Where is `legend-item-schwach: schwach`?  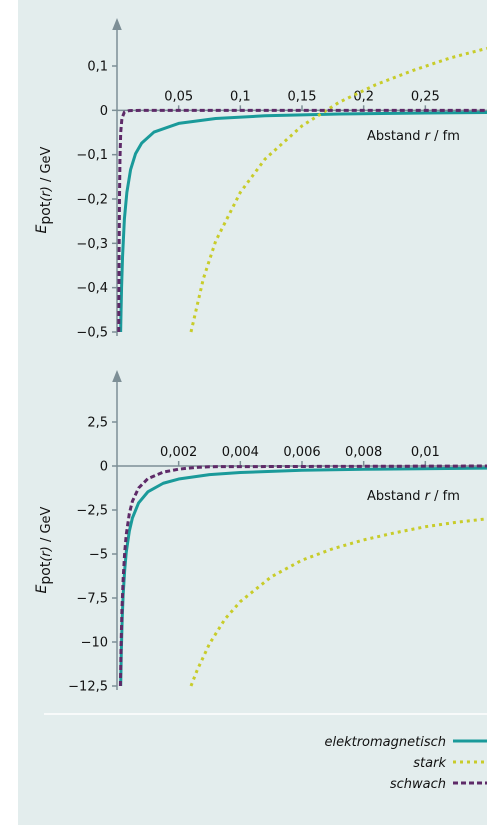
legend-item-schwach: schwach is located at coordinates (438, 784).